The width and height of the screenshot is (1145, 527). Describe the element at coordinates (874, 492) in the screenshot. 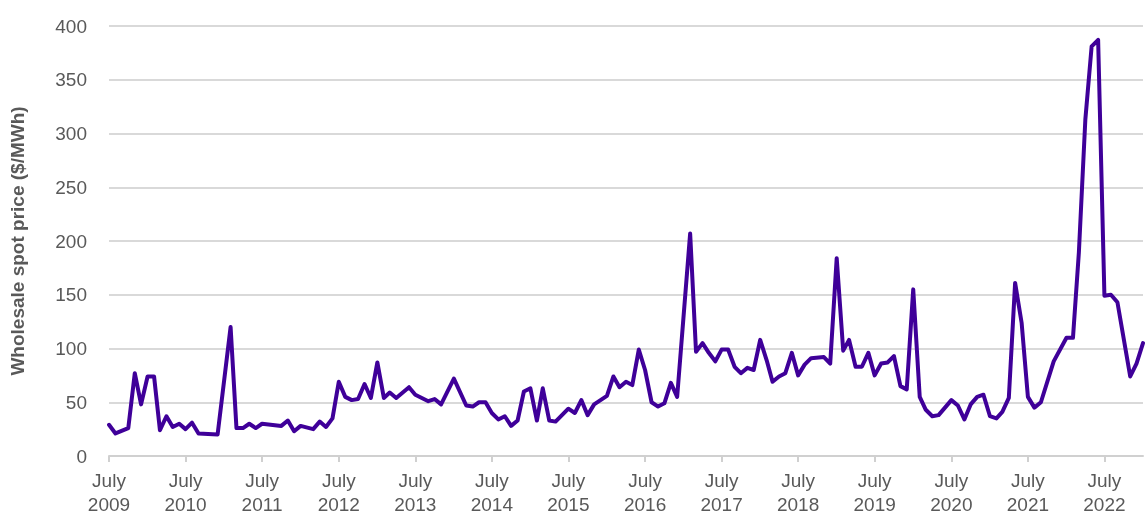

I see `x-tick-label: July 2019` at that location.